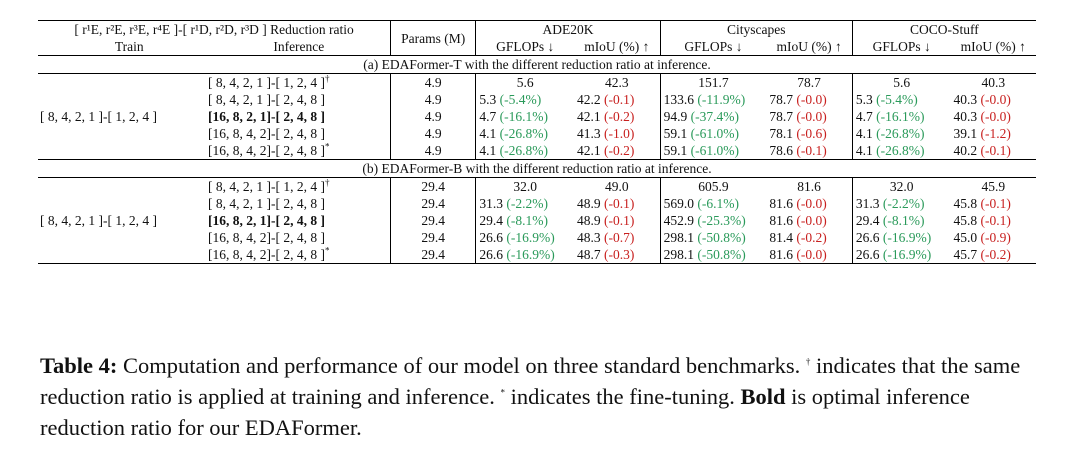 Image resolution: width=1080 pixels, height=467 pixels. What do you see at coordinates (901, 99) in the screenshot?
I see `gflops-cell: 5.3 (-5.4%)` at bounding box center [901, 99].